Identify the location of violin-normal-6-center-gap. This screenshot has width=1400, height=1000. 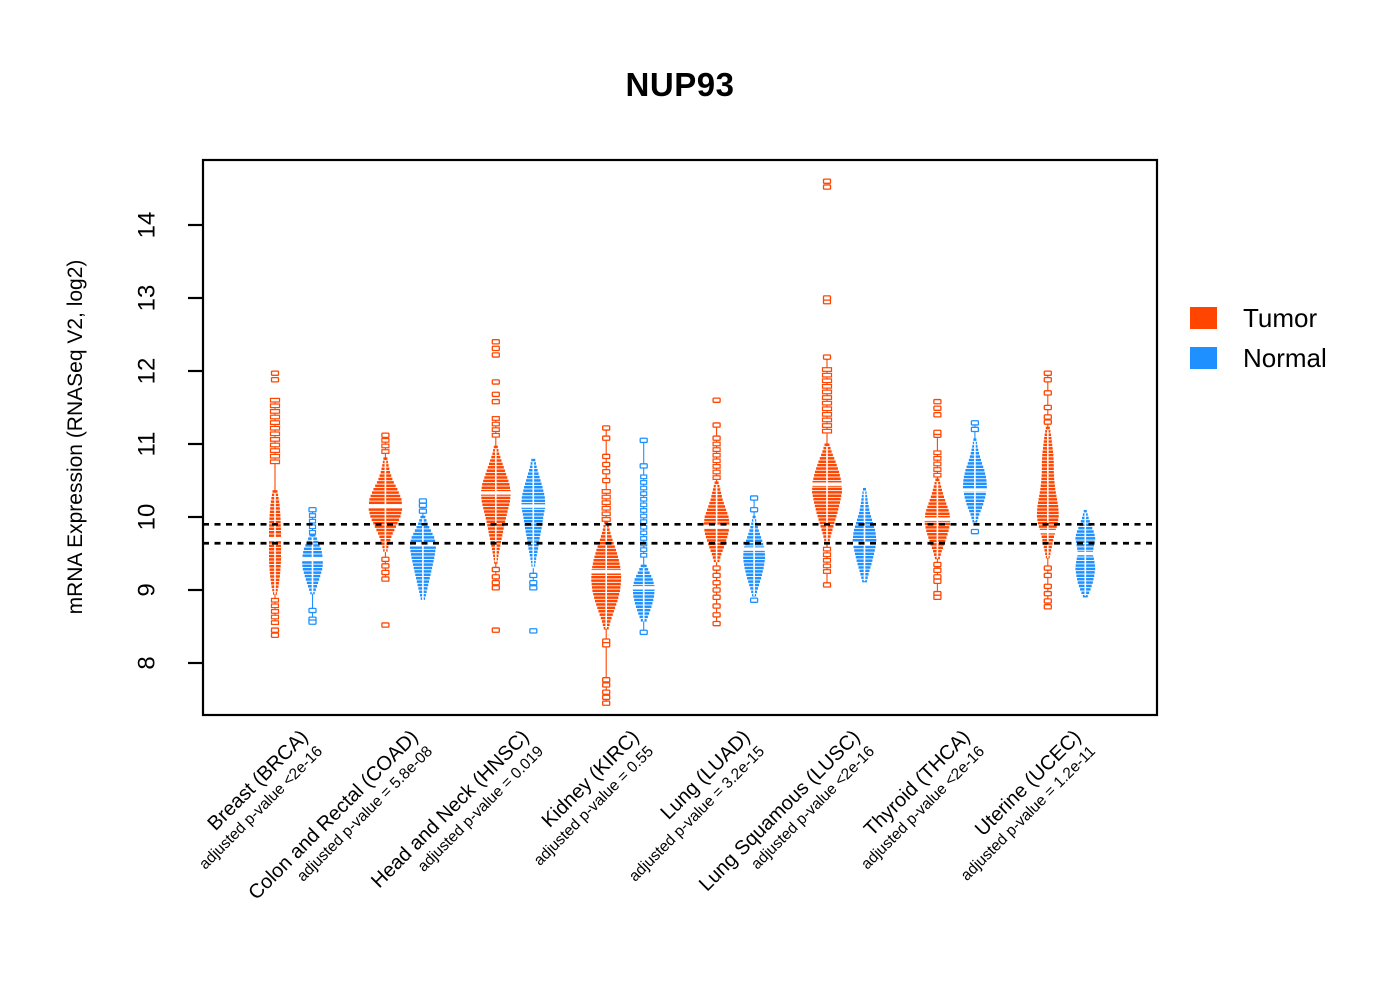
(975, 481).